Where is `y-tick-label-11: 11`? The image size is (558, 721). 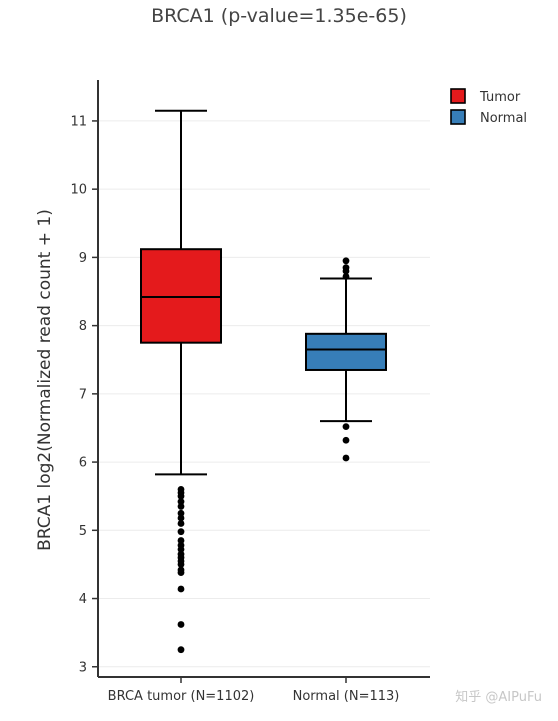
y-tick-label-11: 11 is located at coordinates (78, 121).